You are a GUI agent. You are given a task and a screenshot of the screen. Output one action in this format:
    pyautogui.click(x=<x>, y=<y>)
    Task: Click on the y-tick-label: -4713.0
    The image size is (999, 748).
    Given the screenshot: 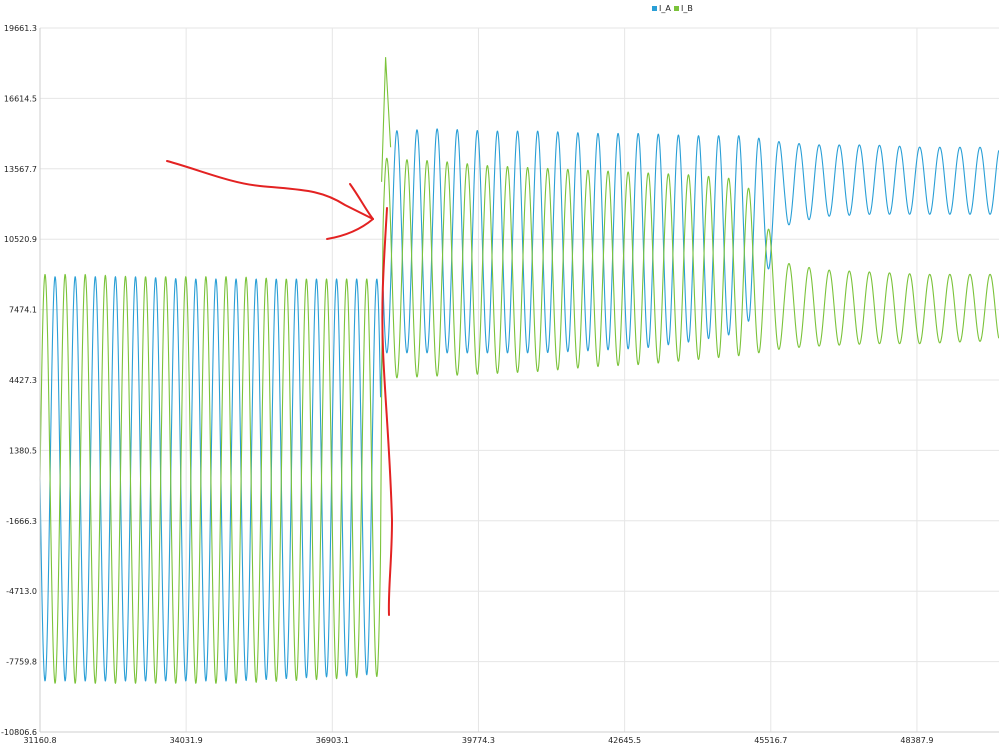 What is the action you would take?
    pyautogui.click(x=21, y=591)
    